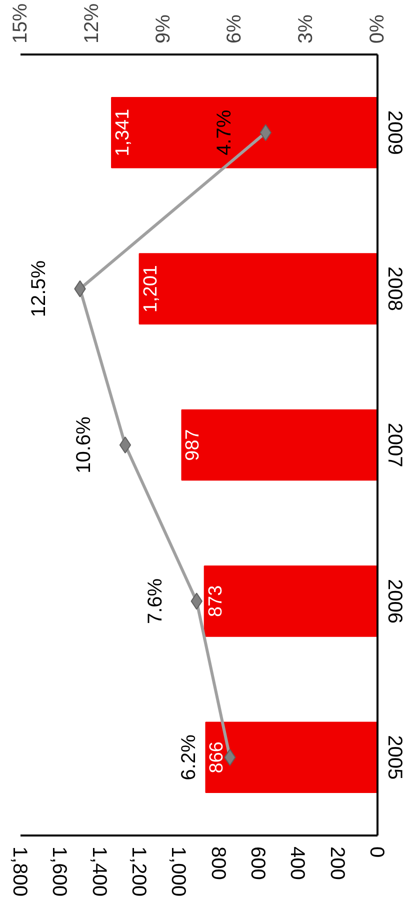 This screenshot has width=405, height=899. What do you see at coordinates (394, 289) in the screenshot?
I see `y-tick-label: 2008` at bounding box center [394, 289].